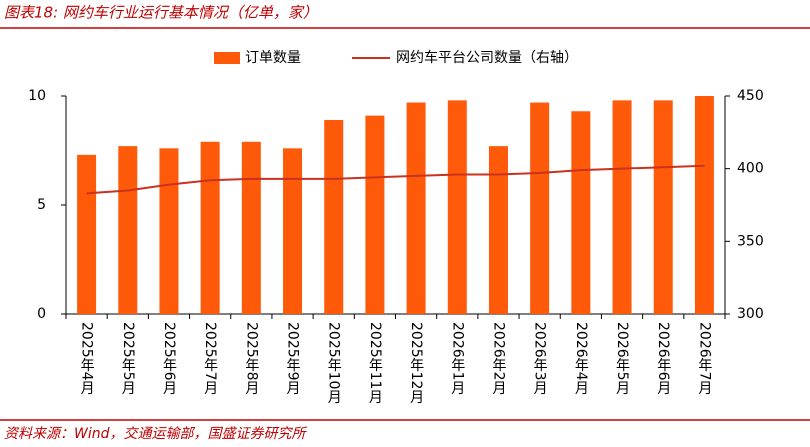 The height and width of the screenshot is (447, 810). Describe the element at coordinates (87, 359) in the screenshot. I see `x-tick-label: 2025年4月` at that location.